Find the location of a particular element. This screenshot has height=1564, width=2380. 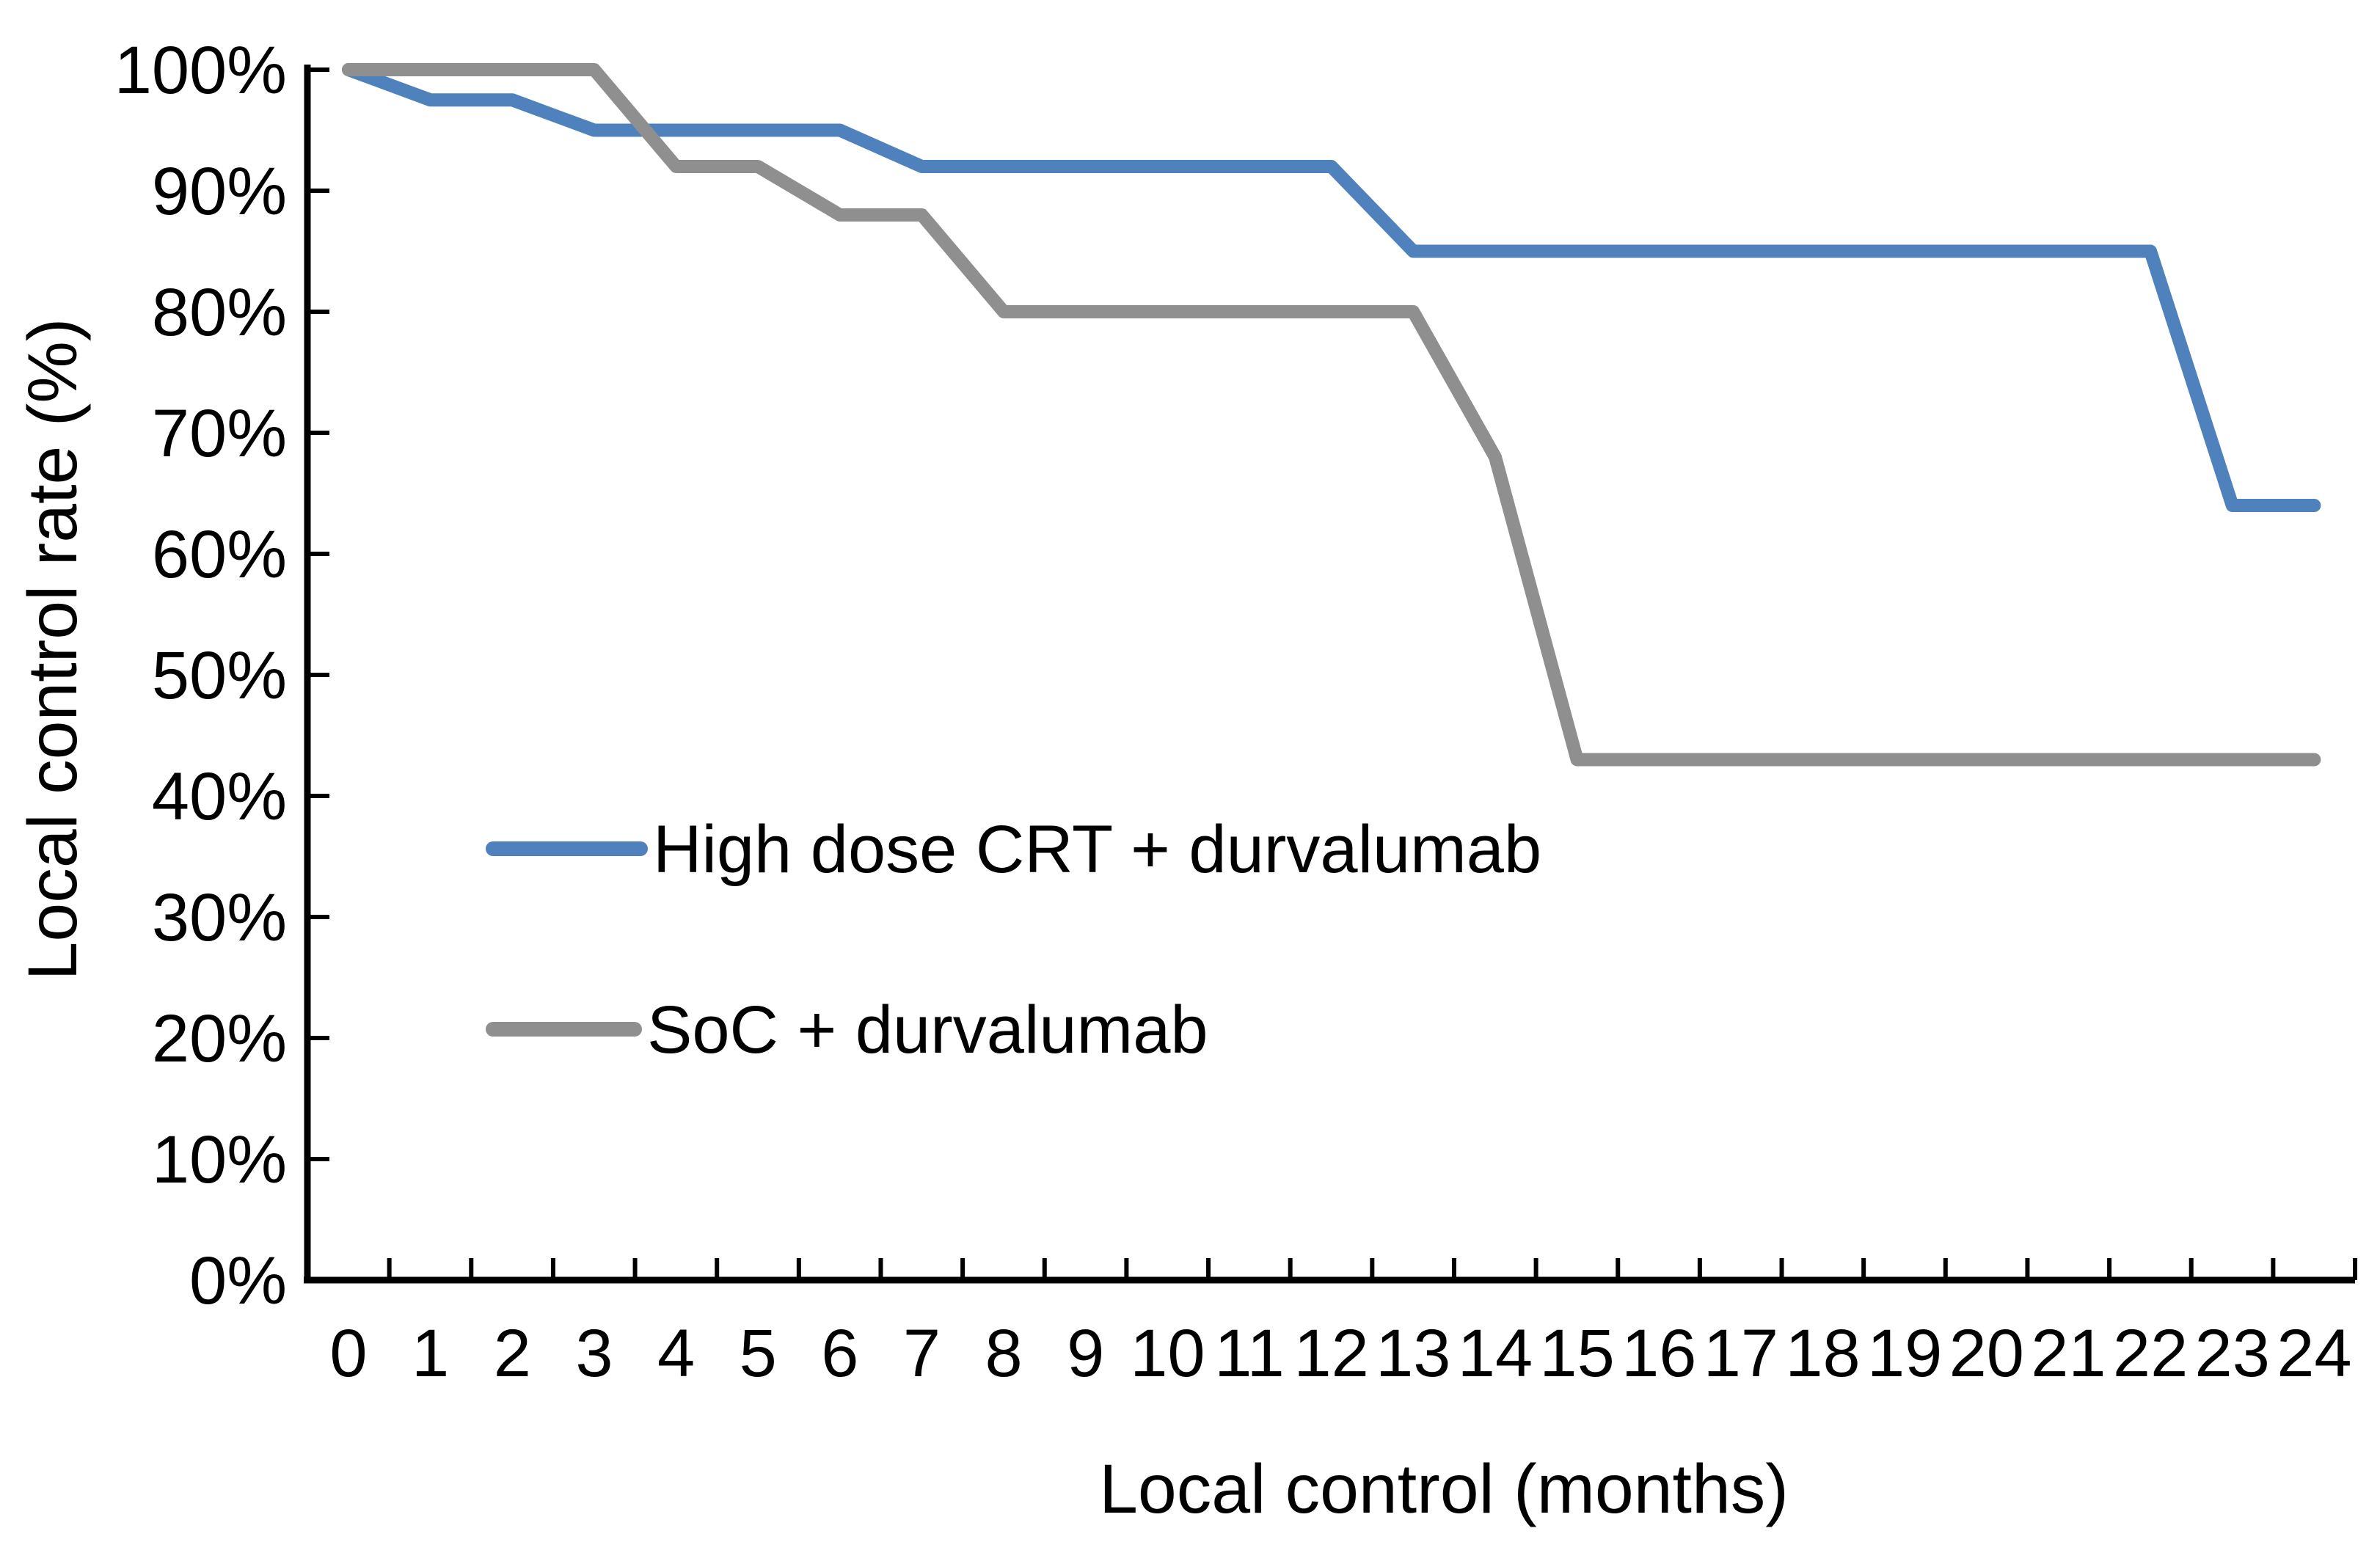

x-tick-label: 24 is located at coordinates (2314, 1353).